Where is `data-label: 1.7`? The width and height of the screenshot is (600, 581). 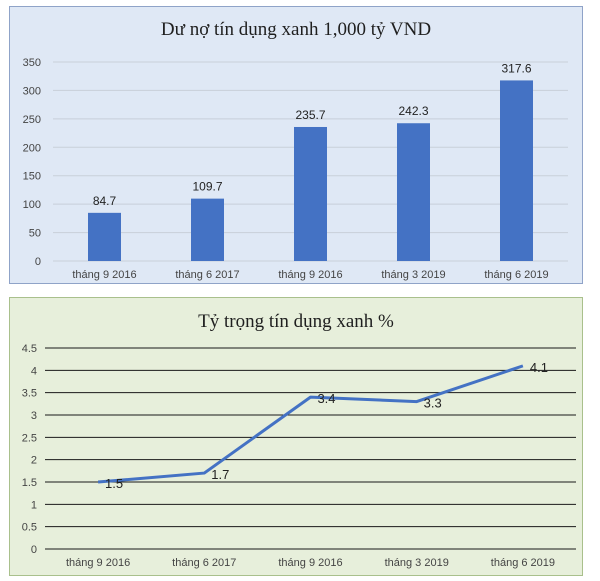 data-label: 1.7 is located at coordinates (220, 474).